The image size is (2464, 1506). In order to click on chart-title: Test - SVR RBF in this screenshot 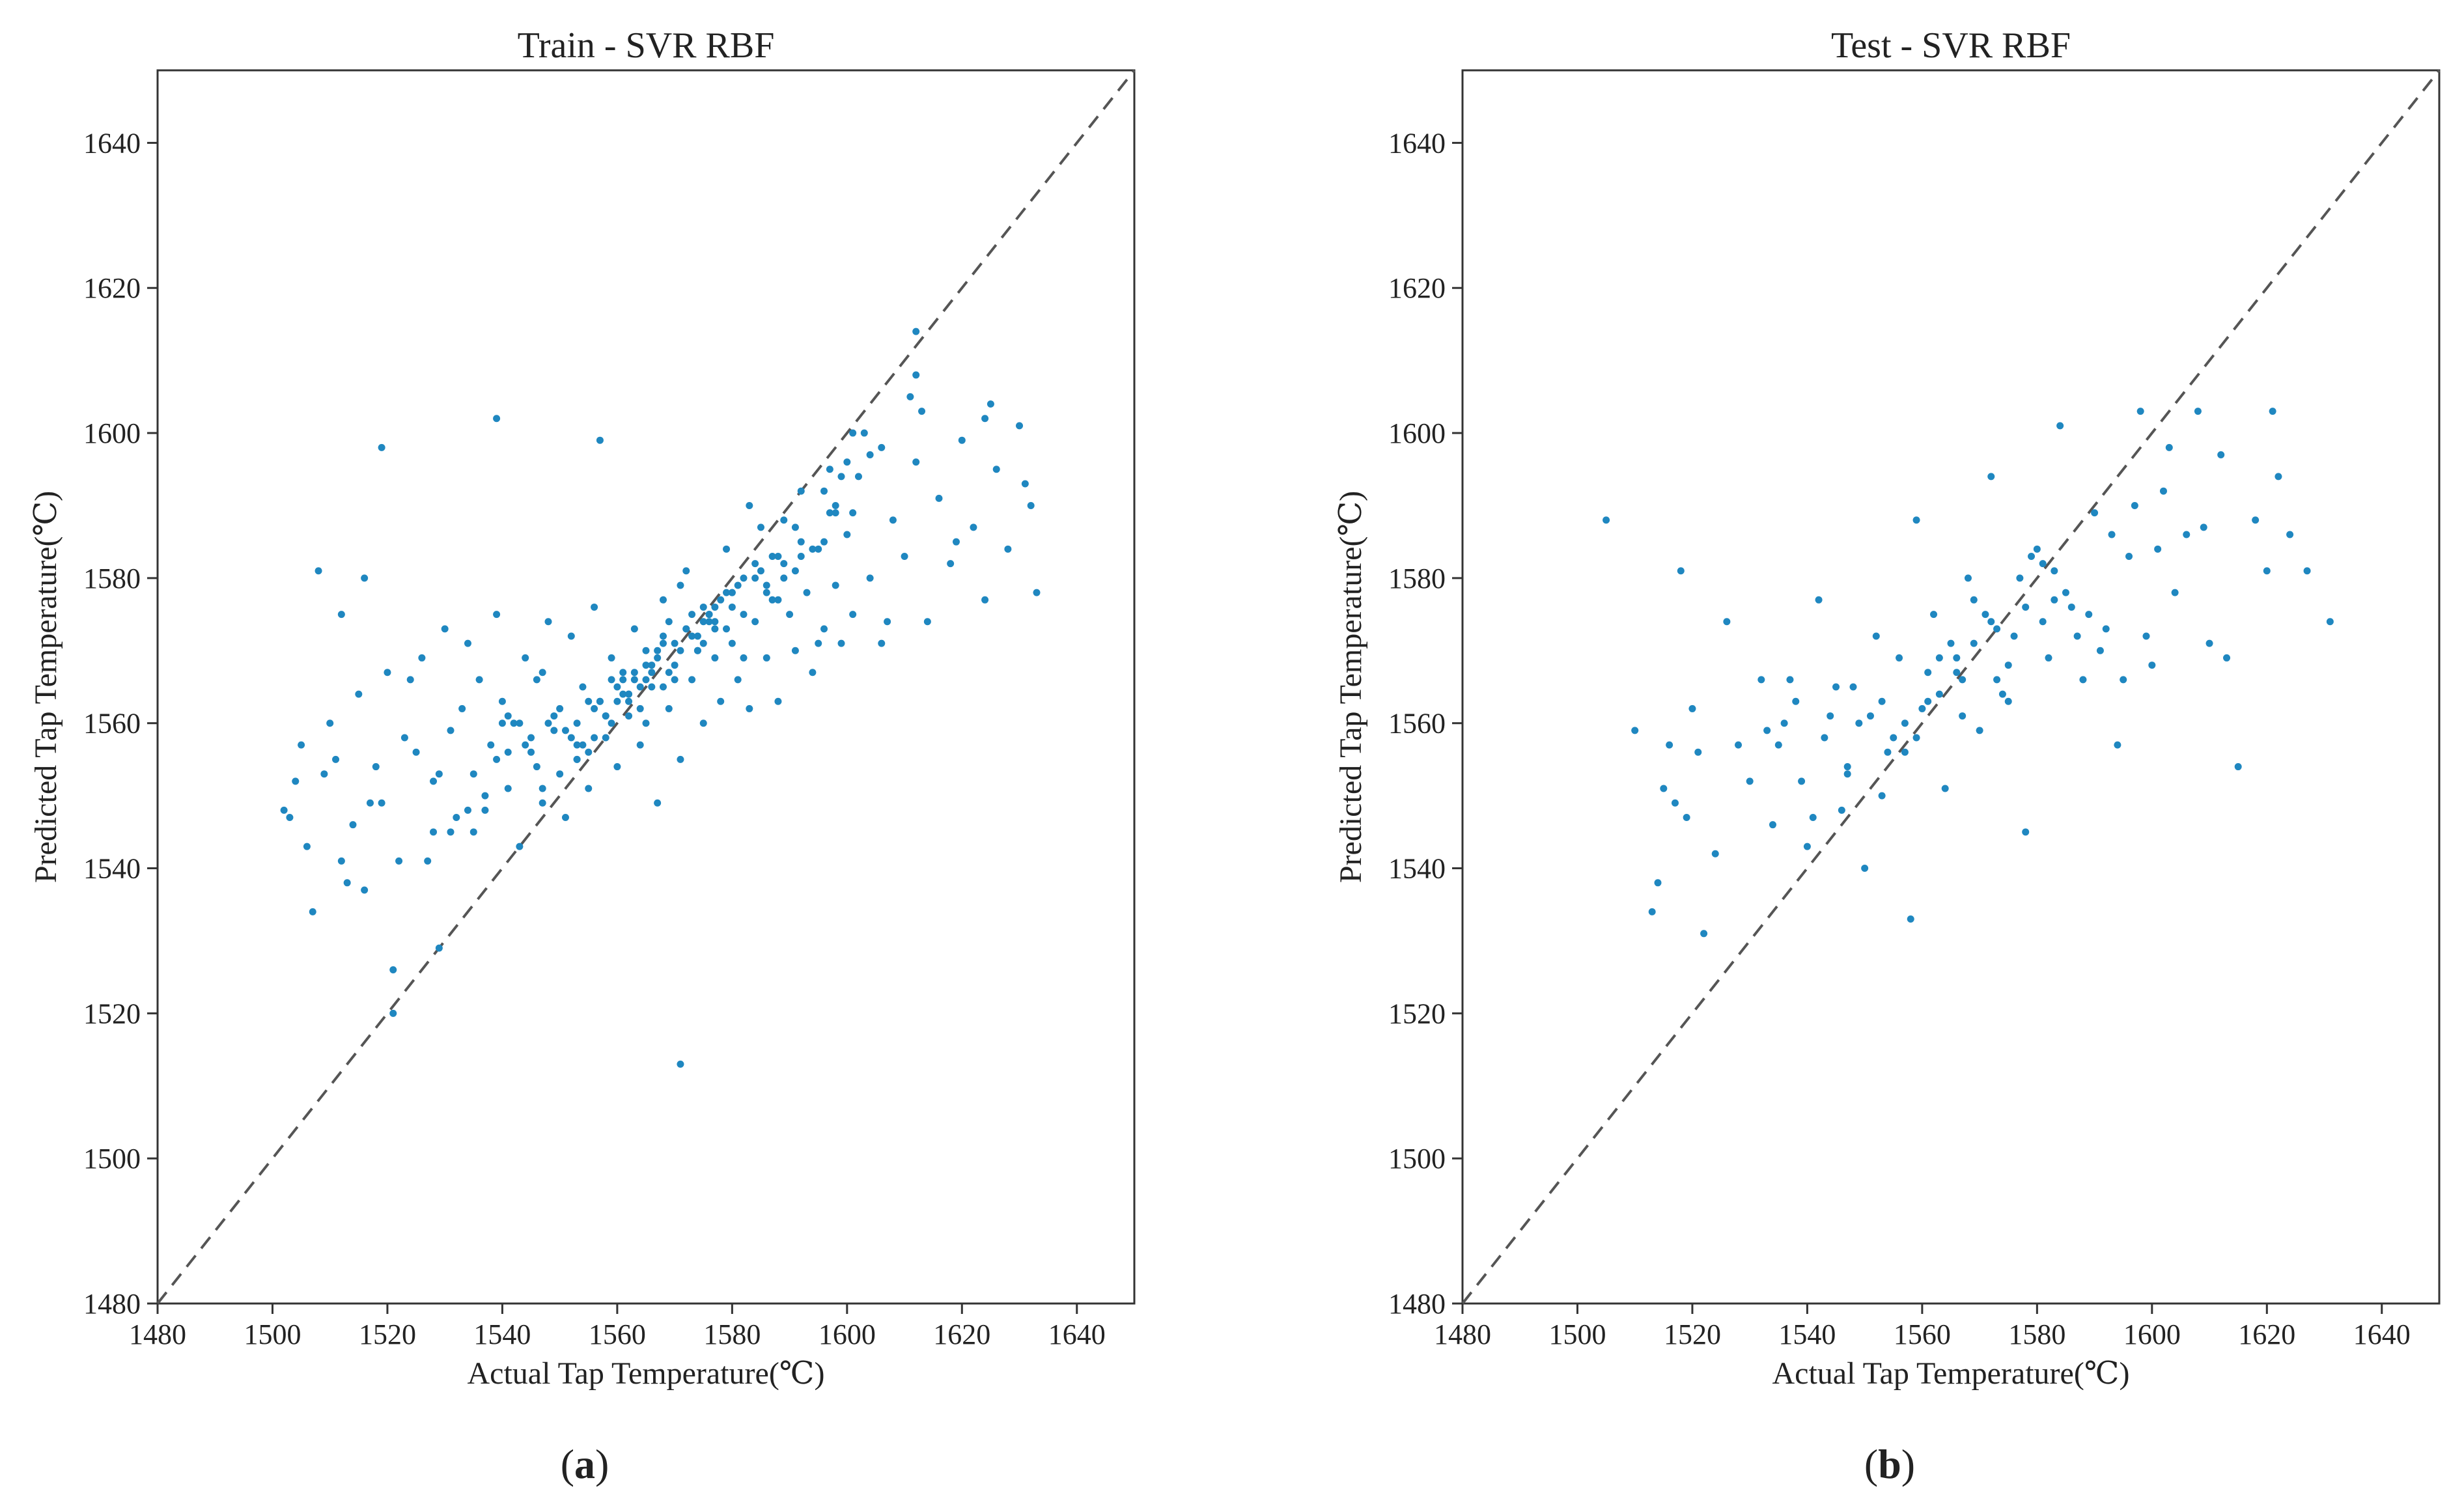, I will do `click(1951, 45)`.